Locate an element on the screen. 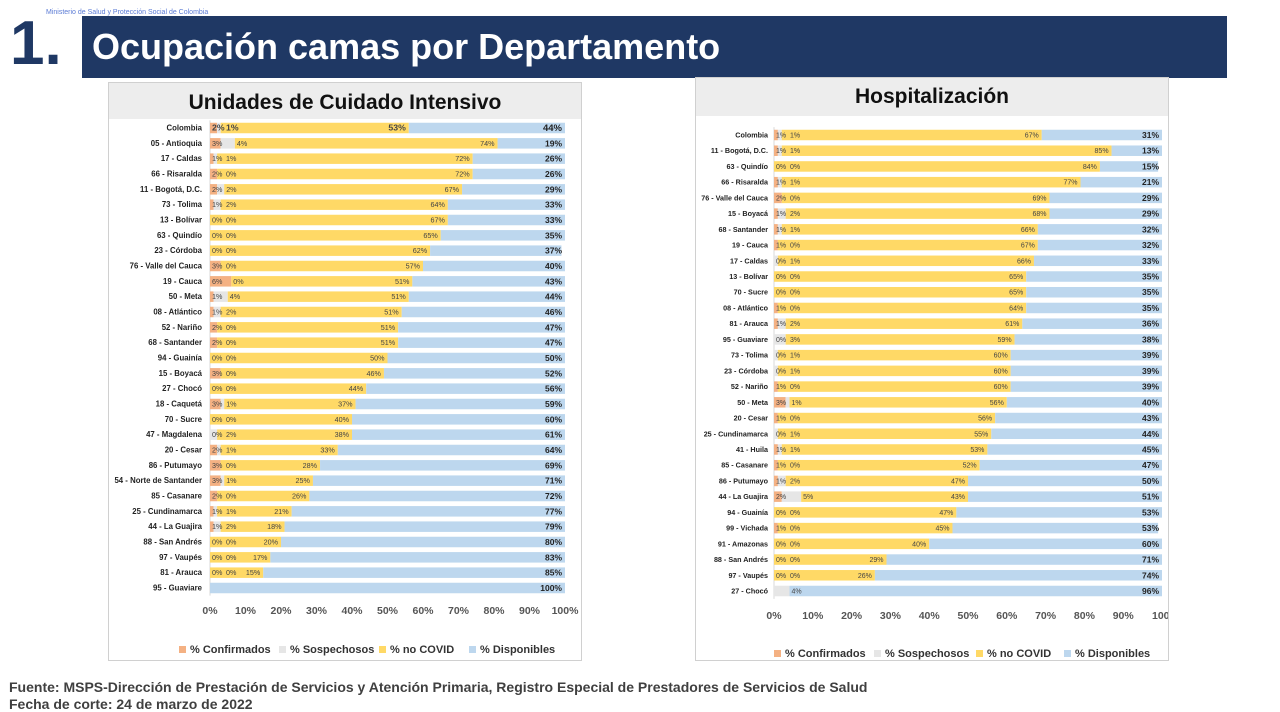 This screenshot has width=1280, height=712. x-tick-label: 40% is located at coordinates (930, 616).